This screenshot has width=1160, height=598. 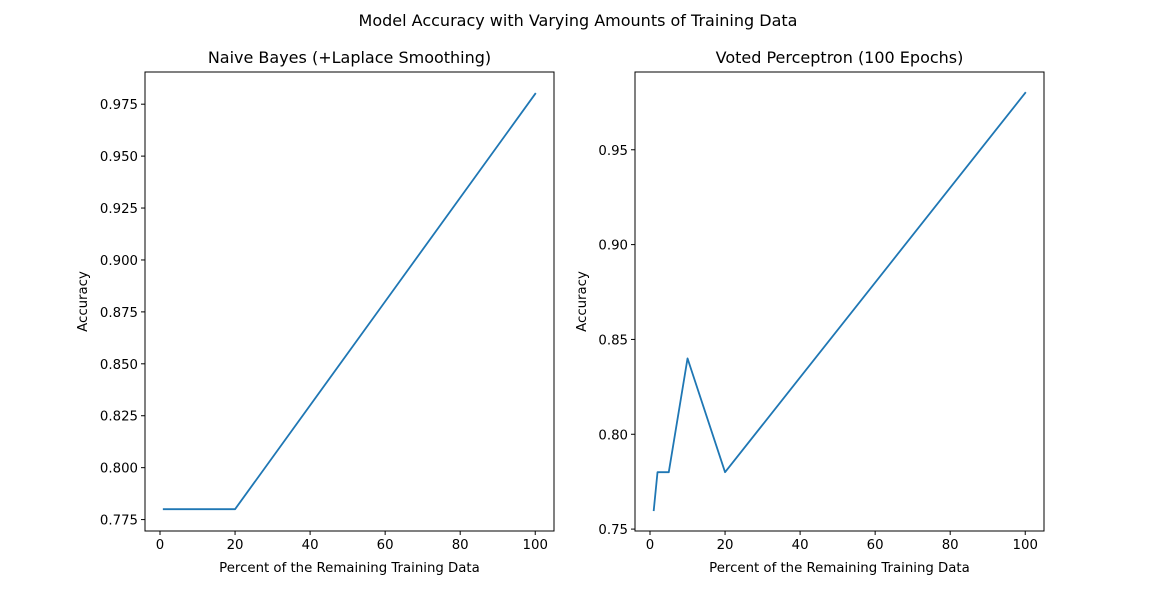 I want to click on y-tick-label: 0.950, so click(x=119, y=157).